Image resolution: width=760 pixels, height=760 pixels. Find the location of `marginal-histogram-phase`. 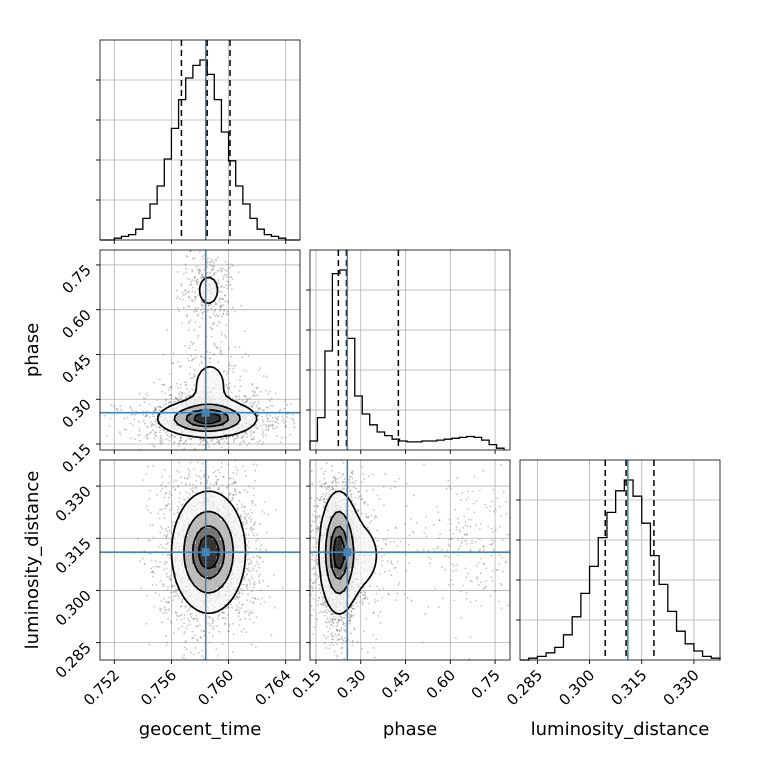

marginal-histogram-phase is located at coordinates (408, 351).